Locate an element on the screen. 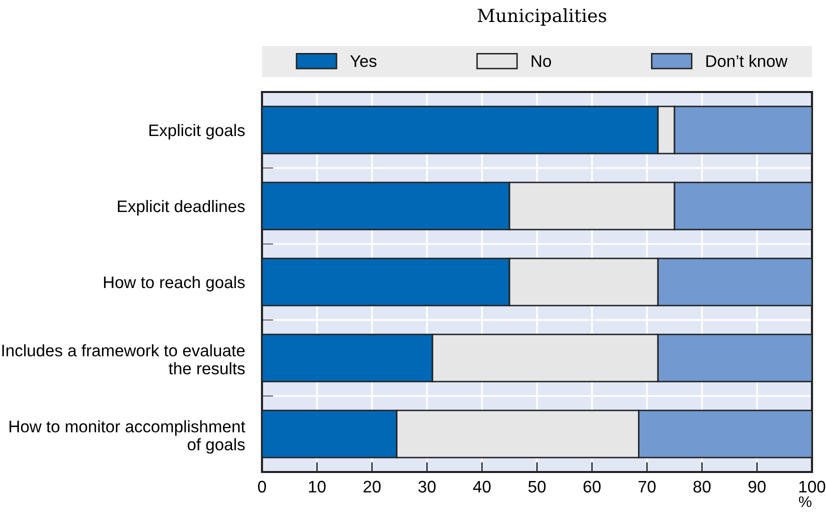 This screenshot has height=521, width=826. y-tick-label: How to reach goals is located at coordinates (174, 284).